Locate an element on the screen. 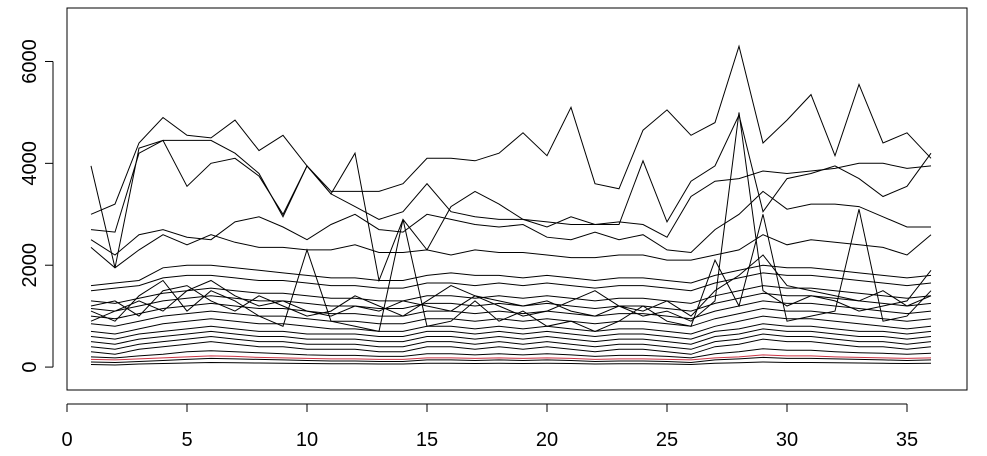  x-tick-label: 0 is located at coordinates (66, 440).